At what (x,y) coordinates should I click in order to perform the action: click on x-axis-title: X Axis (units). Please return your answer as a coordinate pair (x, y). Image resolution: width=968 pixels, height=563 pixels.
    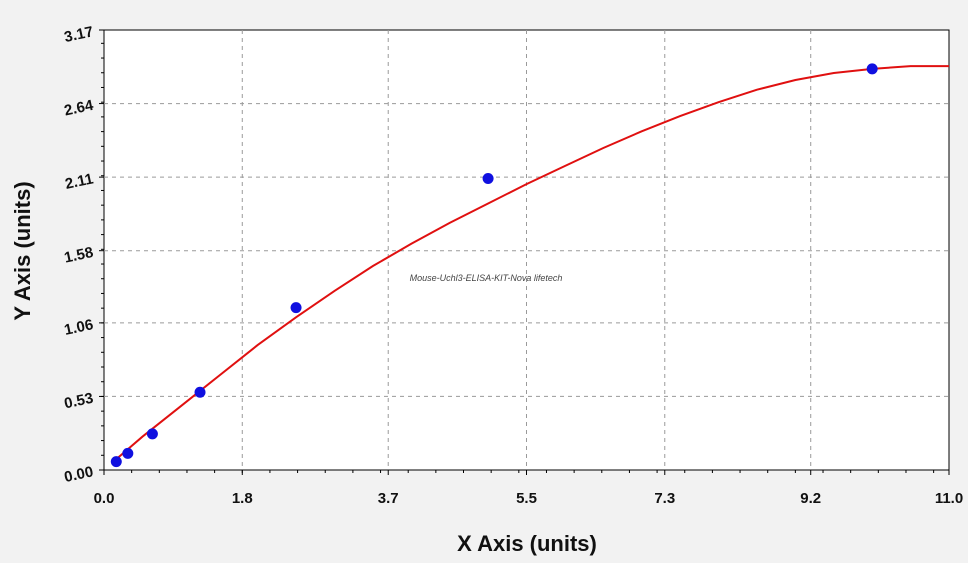
    Looking at the image, I should click on (527, 543).